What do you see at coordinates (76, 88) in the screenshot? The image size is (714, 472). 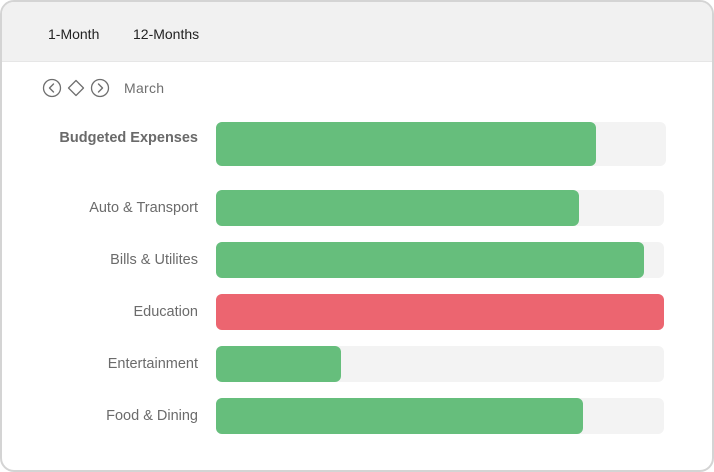 I see `current-period-diamond-icon` at bounding box center [76, 88].